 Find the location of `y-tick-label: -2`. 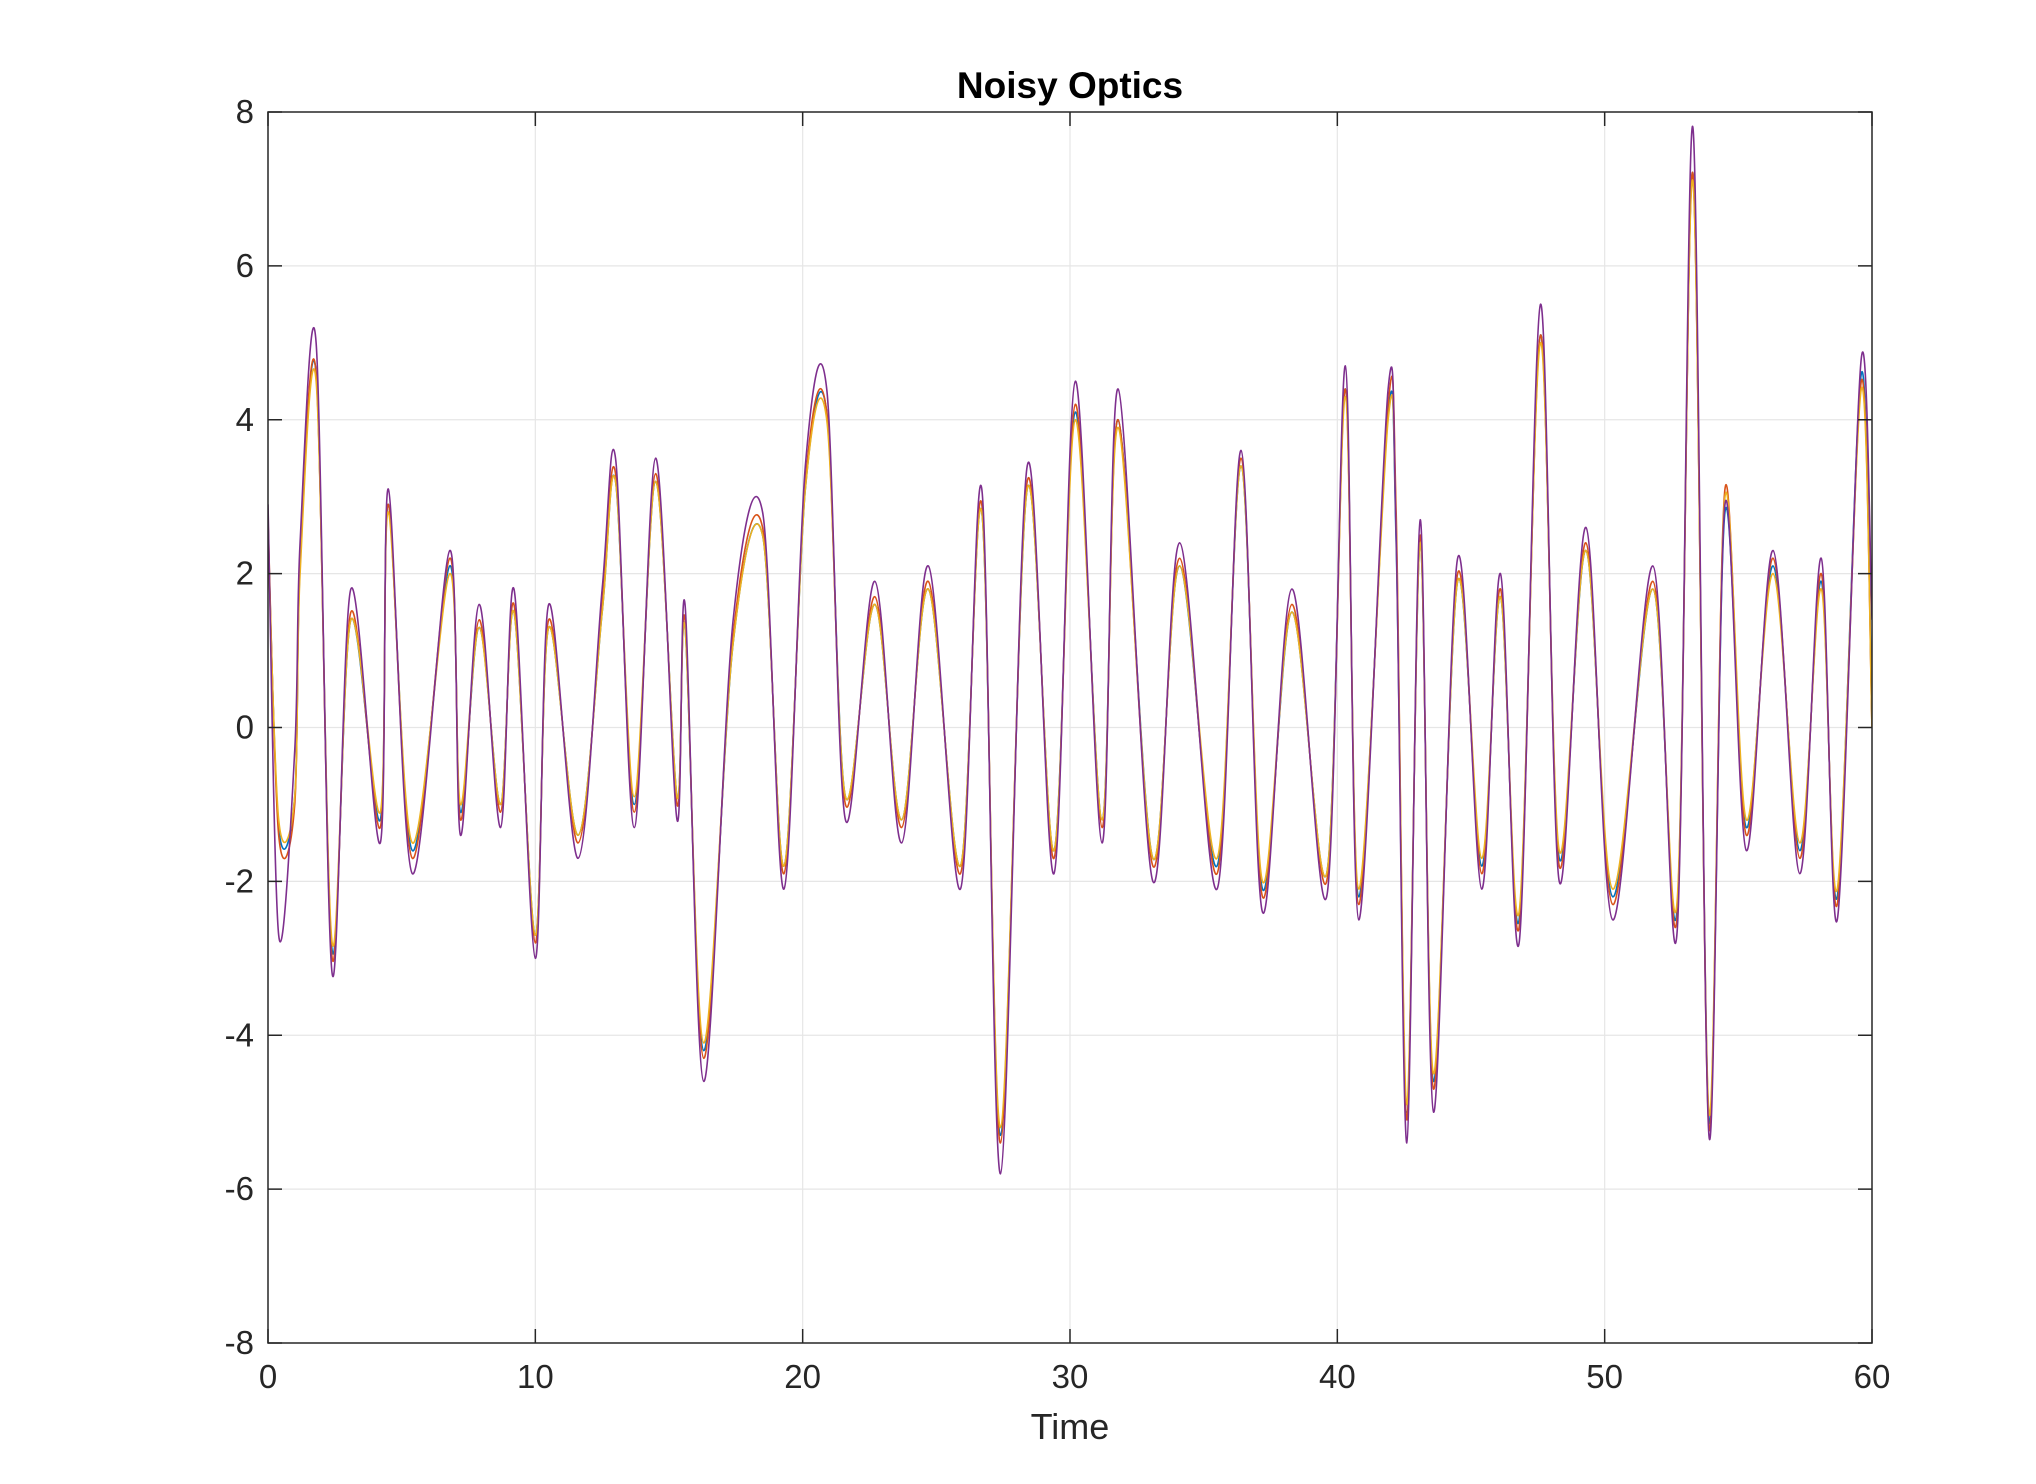

y-tick-label: -2 is located at coordinates (239, 880).